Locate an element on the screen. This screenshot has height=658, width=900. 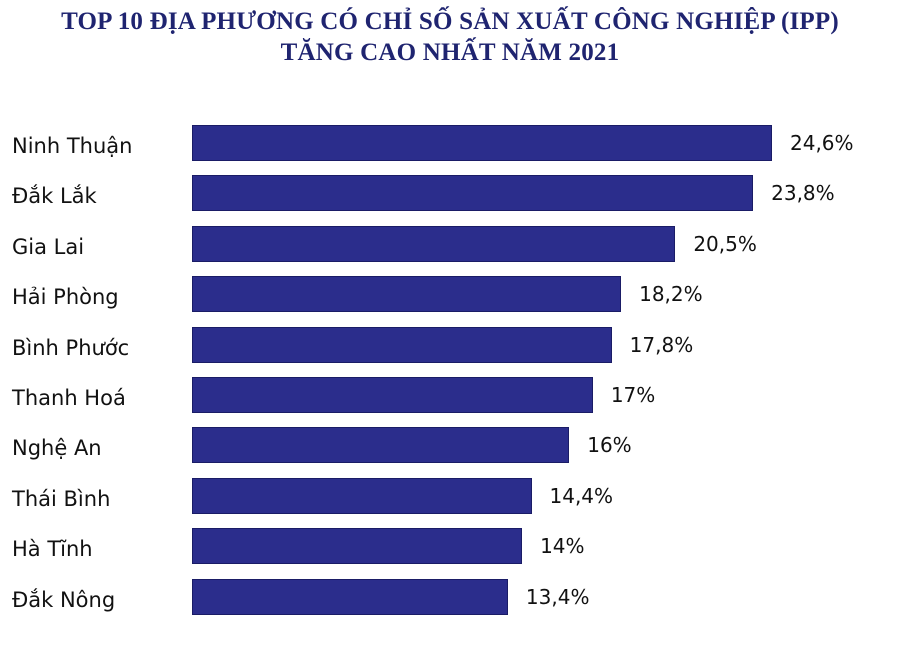
value-label: 17,8% is located at coordinates (661, 344).